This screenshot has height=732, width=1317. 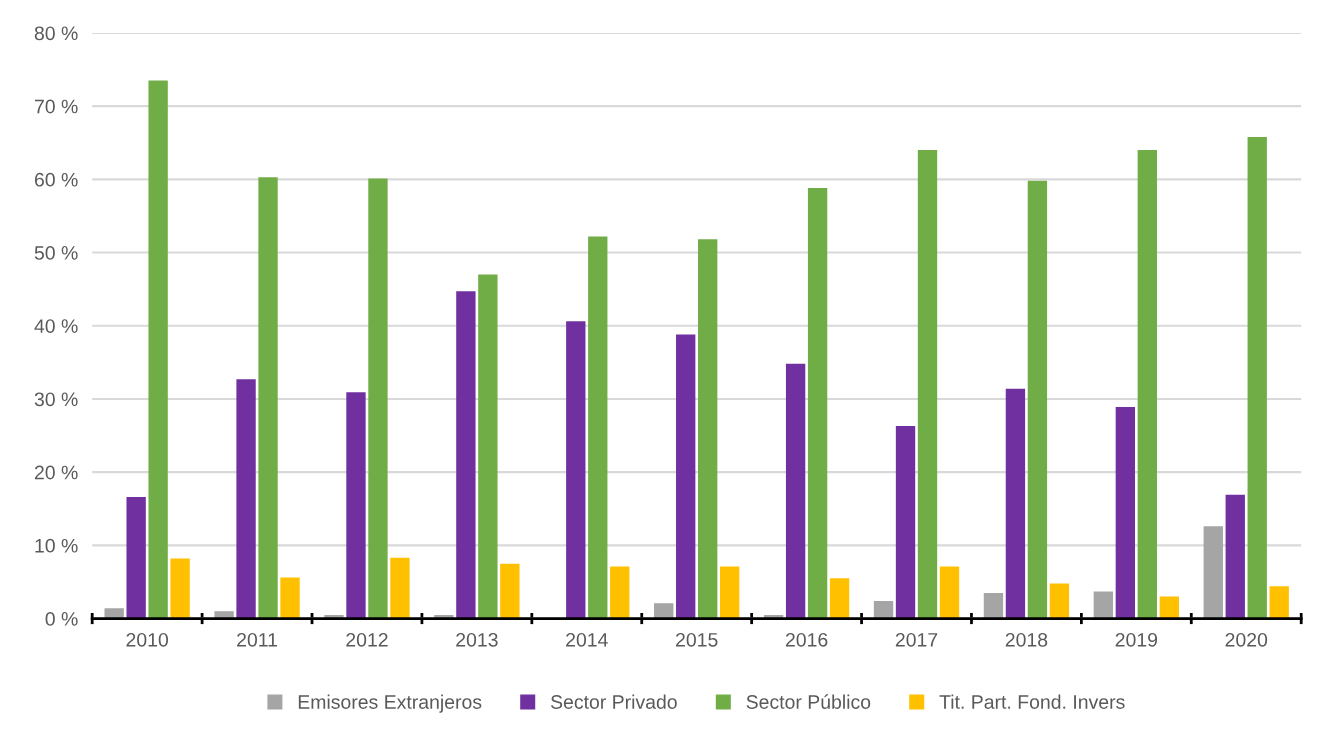 I want to click on x-tick-label: 2013, so click(x=477, y=639).